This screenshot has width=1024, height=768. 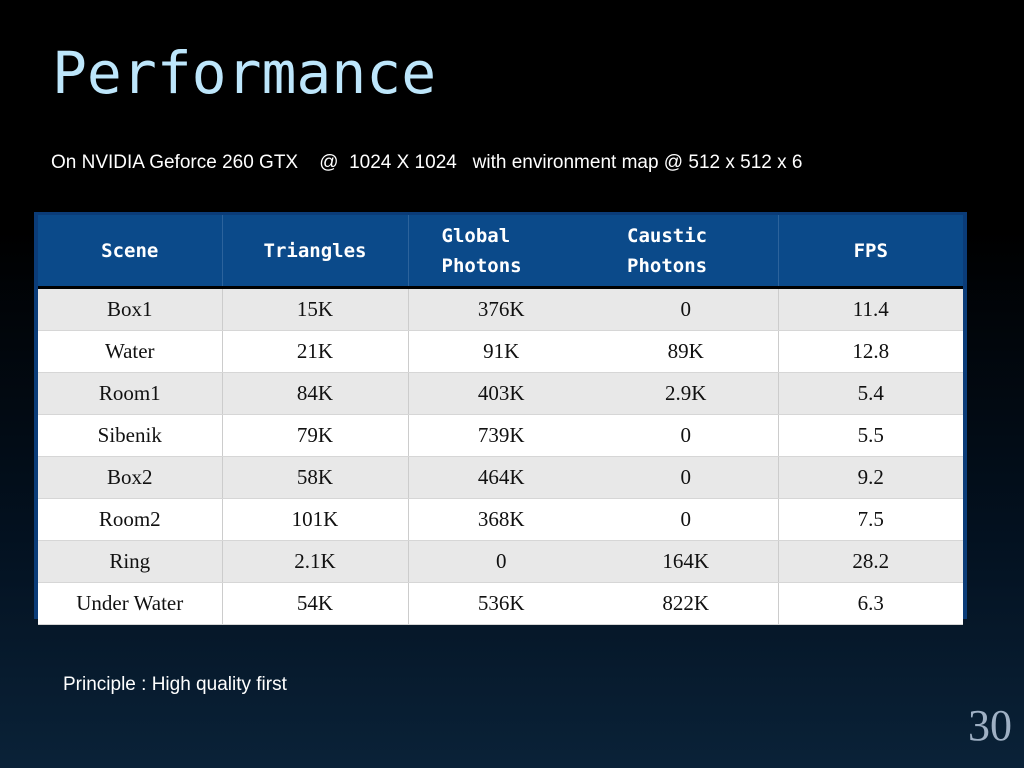 I want to click on slide-number: 30, so click(x=990, y=725).